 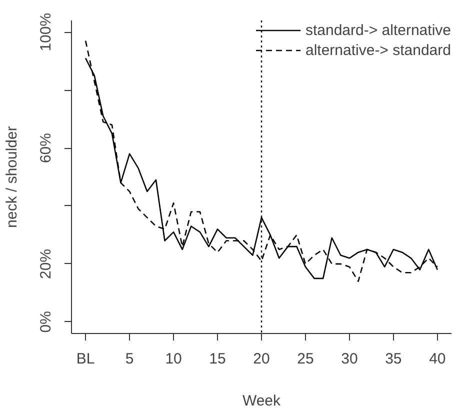 What do you see at coordinates (46, 148) in the screenshot?
I see `y-tick-label: 60%` at bounding box center [46, 148].